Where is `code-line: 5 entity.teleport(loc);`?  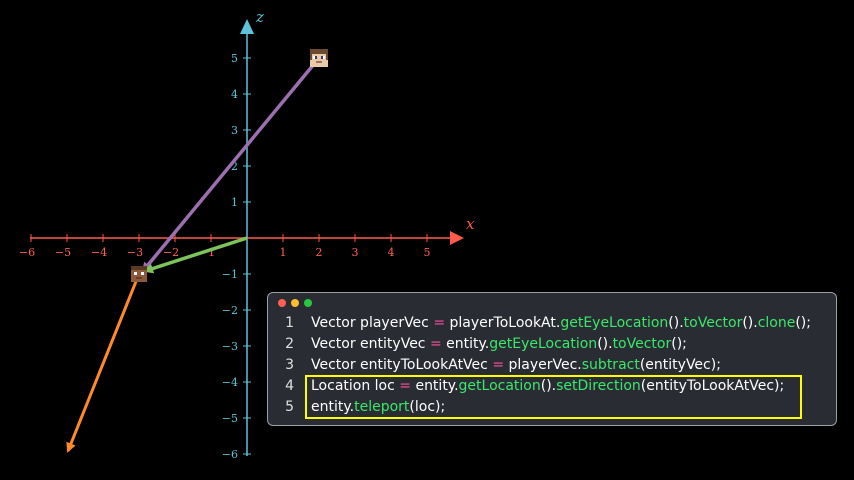
code-line: 5 entity.teleport(loc); is located at coordinates (552, 407).